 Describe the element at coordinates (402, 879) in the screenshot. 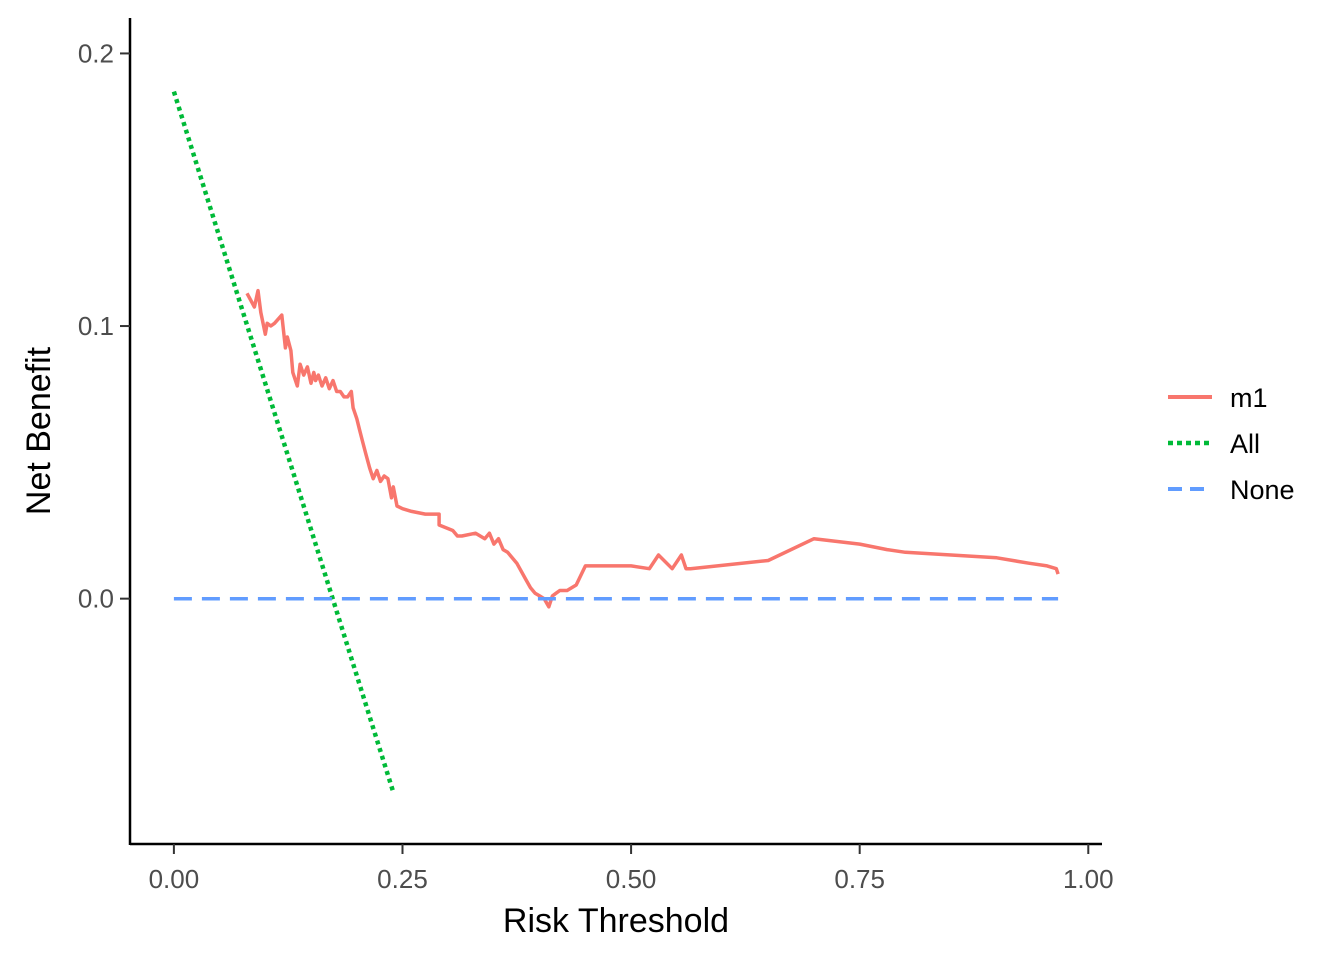

I see `x-tick-label: 0.25` at that location.